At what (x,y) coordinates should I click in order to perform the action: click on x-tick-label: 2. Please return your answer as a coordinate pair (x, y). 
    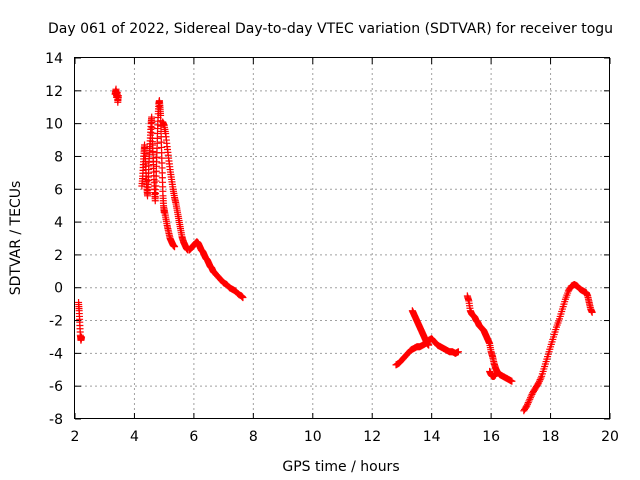
    Looking at the image, I should click on (75, 437).